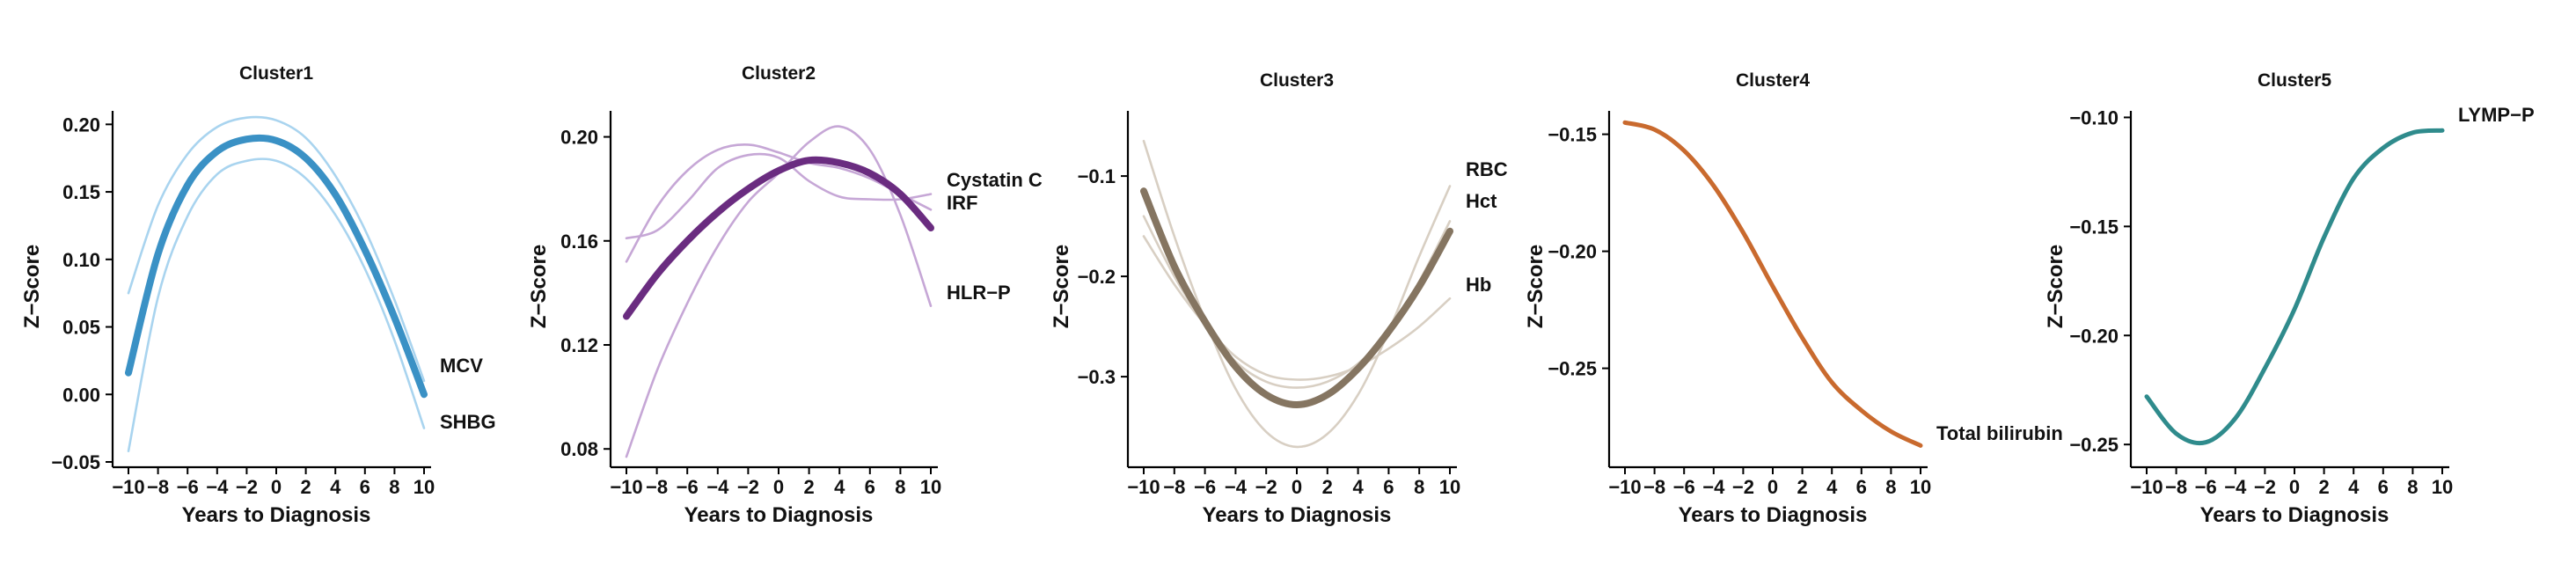 The height and width of the screenshot is (564, 2576). Describe the element at coordinates (2496, 115) in the screenshot. I see `series-label: LYMP−P` at that location.